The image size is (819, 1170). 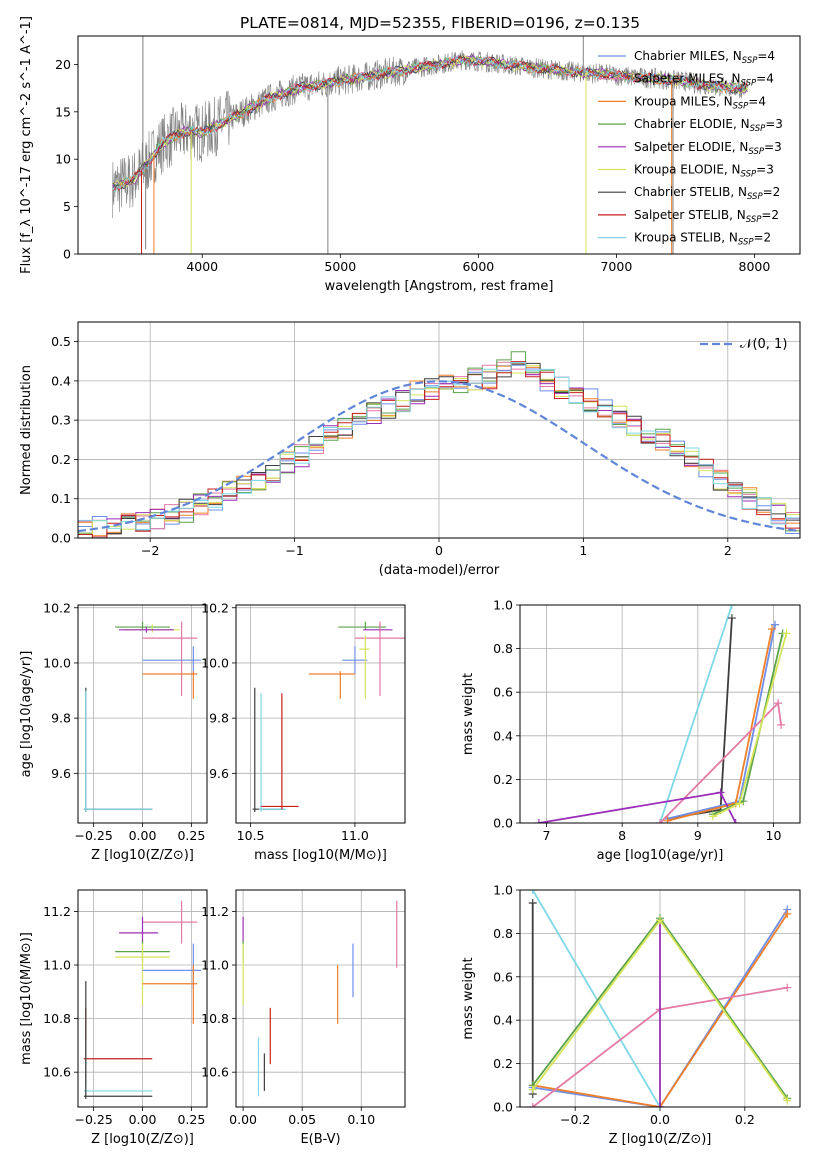 I want to click on x-tick-label: 8, so click(x=622, y=835).